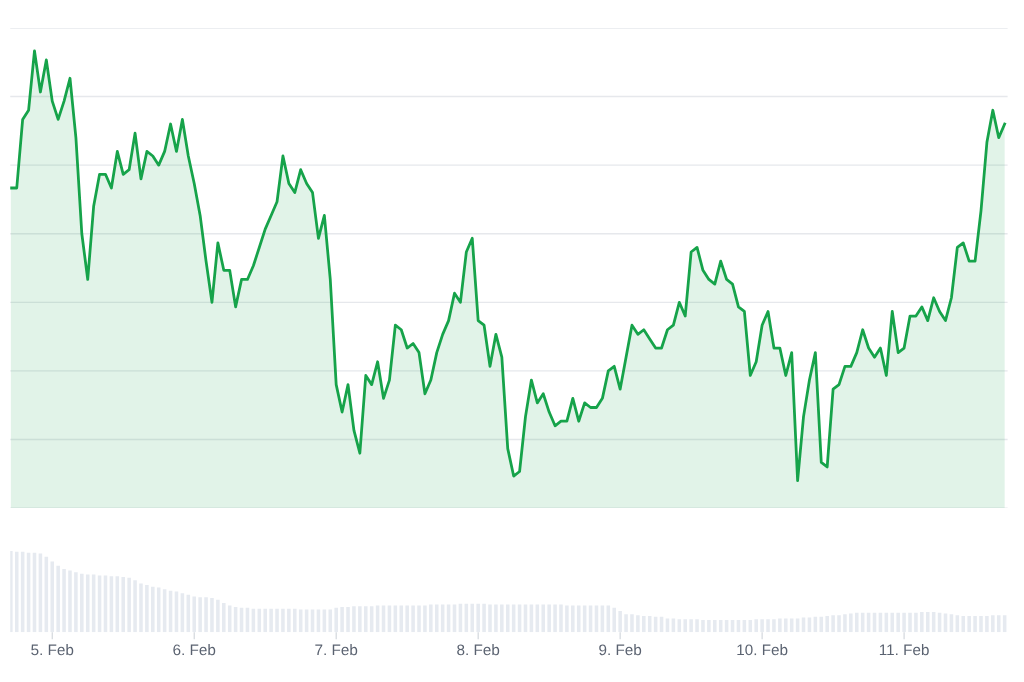  Describe the element at coordinates (904, 650) in the screenshot. I see `x-tick-label: 11. Feb` at that location.